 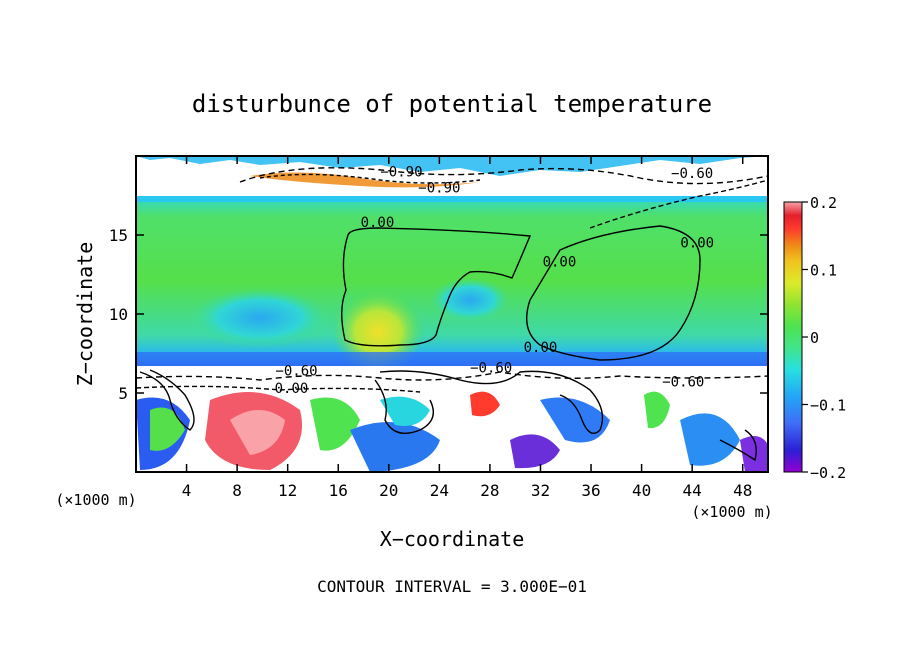 I want to click on upper-band, so click(x=452, y=199).